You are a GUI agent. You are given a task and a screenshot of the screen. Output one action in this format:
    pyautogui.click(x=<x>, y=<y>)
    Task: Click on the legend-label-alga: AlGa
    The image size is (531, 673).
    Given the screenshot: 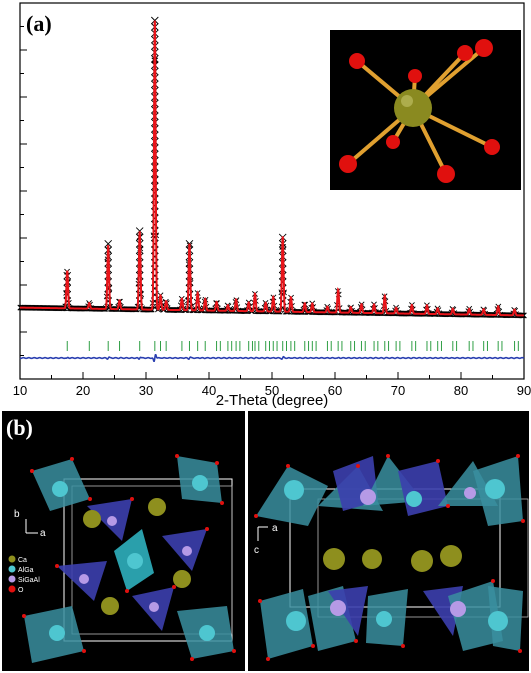 What is the action you would take?
    pyautogui.click(x=26, y=570)
    